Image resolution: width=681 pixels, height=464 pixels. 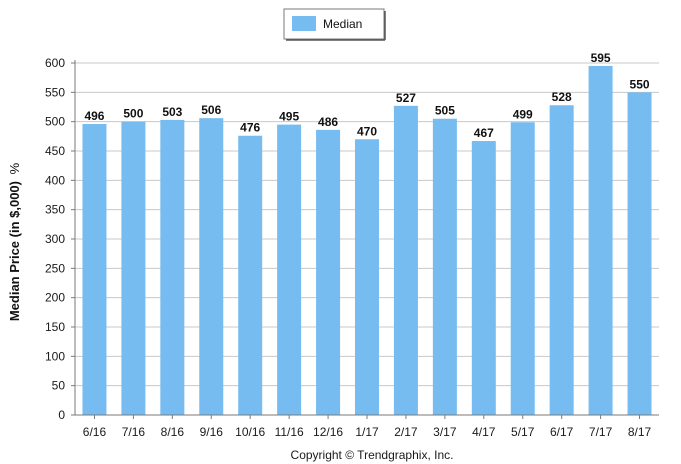 What do you see at coordinates (562, 432) in the screenshot?
I see `x-tick-label: 6/17` at bounding box center [562, 432].